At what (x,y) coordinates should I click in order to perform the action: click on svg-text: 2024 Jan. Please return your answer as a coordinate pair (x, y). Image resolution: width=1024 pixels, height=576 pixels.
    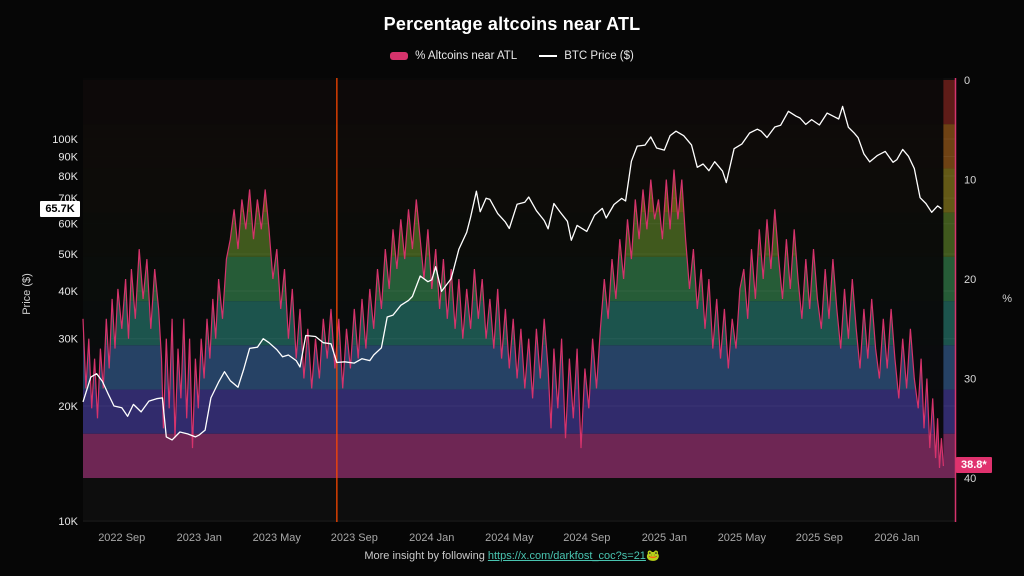
    Looking at the image, I should click on (431, 538).